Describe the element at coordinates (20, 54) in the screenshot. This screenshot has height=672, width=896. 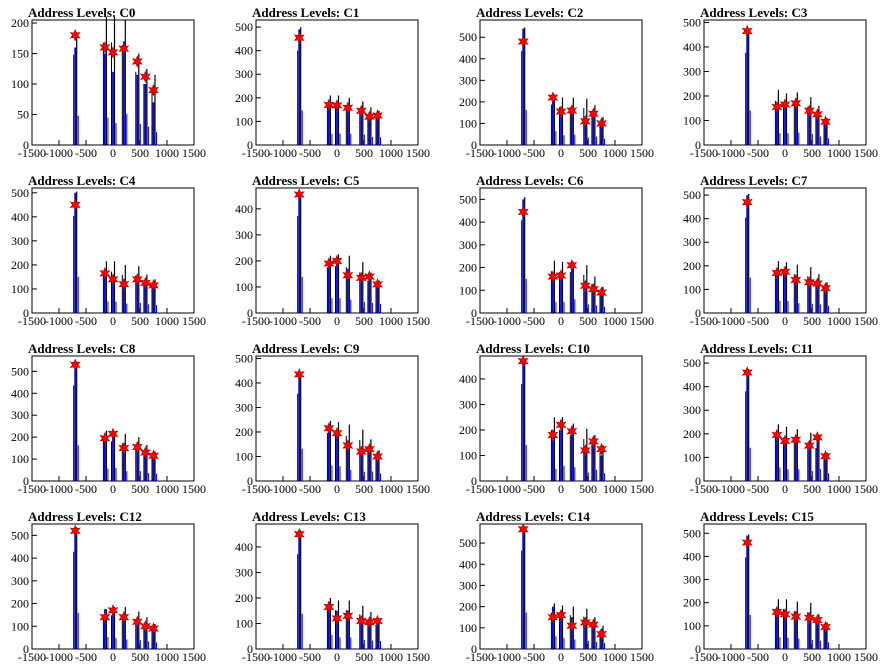
I see `y-tick-label: 150` at that location.